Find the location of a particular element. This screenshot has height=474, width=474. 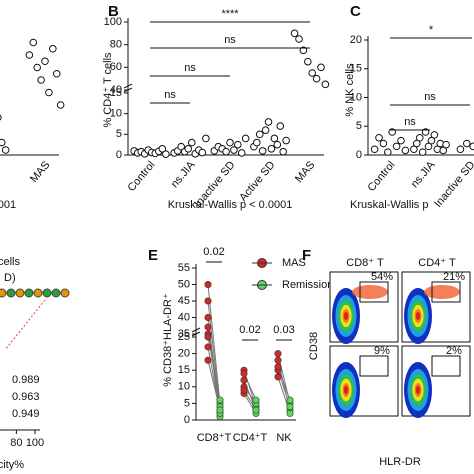

ylabel: % CD4⁺ T cells is located at coordinates (108, 90).